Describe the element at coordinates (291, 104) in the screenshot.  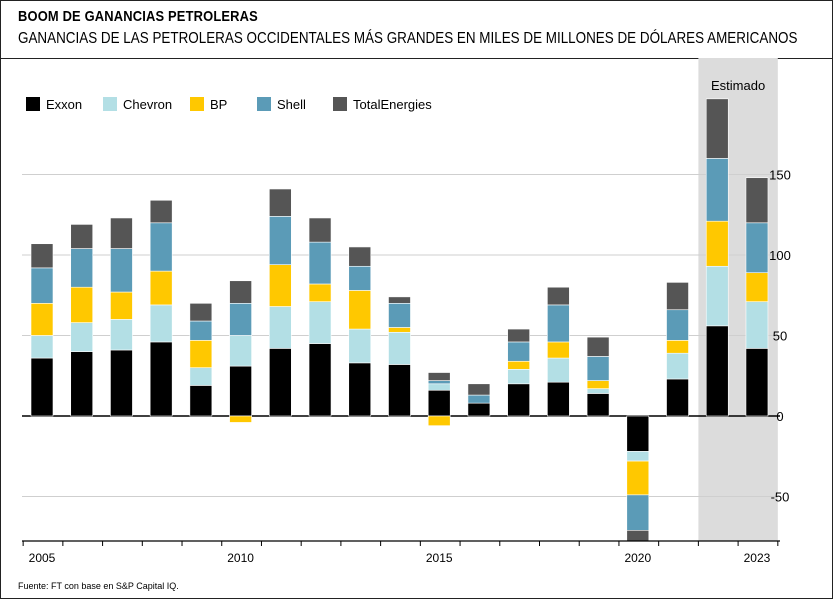
I see `legend-label: Shell` at that location.